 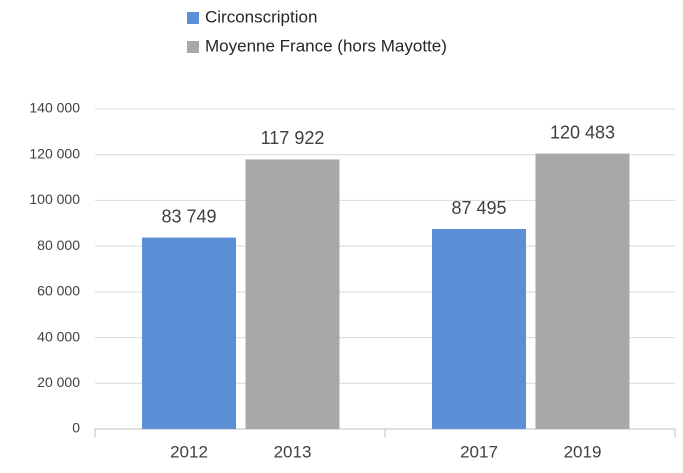 I want to click on y-tick-label: 120 000, so click(x=54, y=153).